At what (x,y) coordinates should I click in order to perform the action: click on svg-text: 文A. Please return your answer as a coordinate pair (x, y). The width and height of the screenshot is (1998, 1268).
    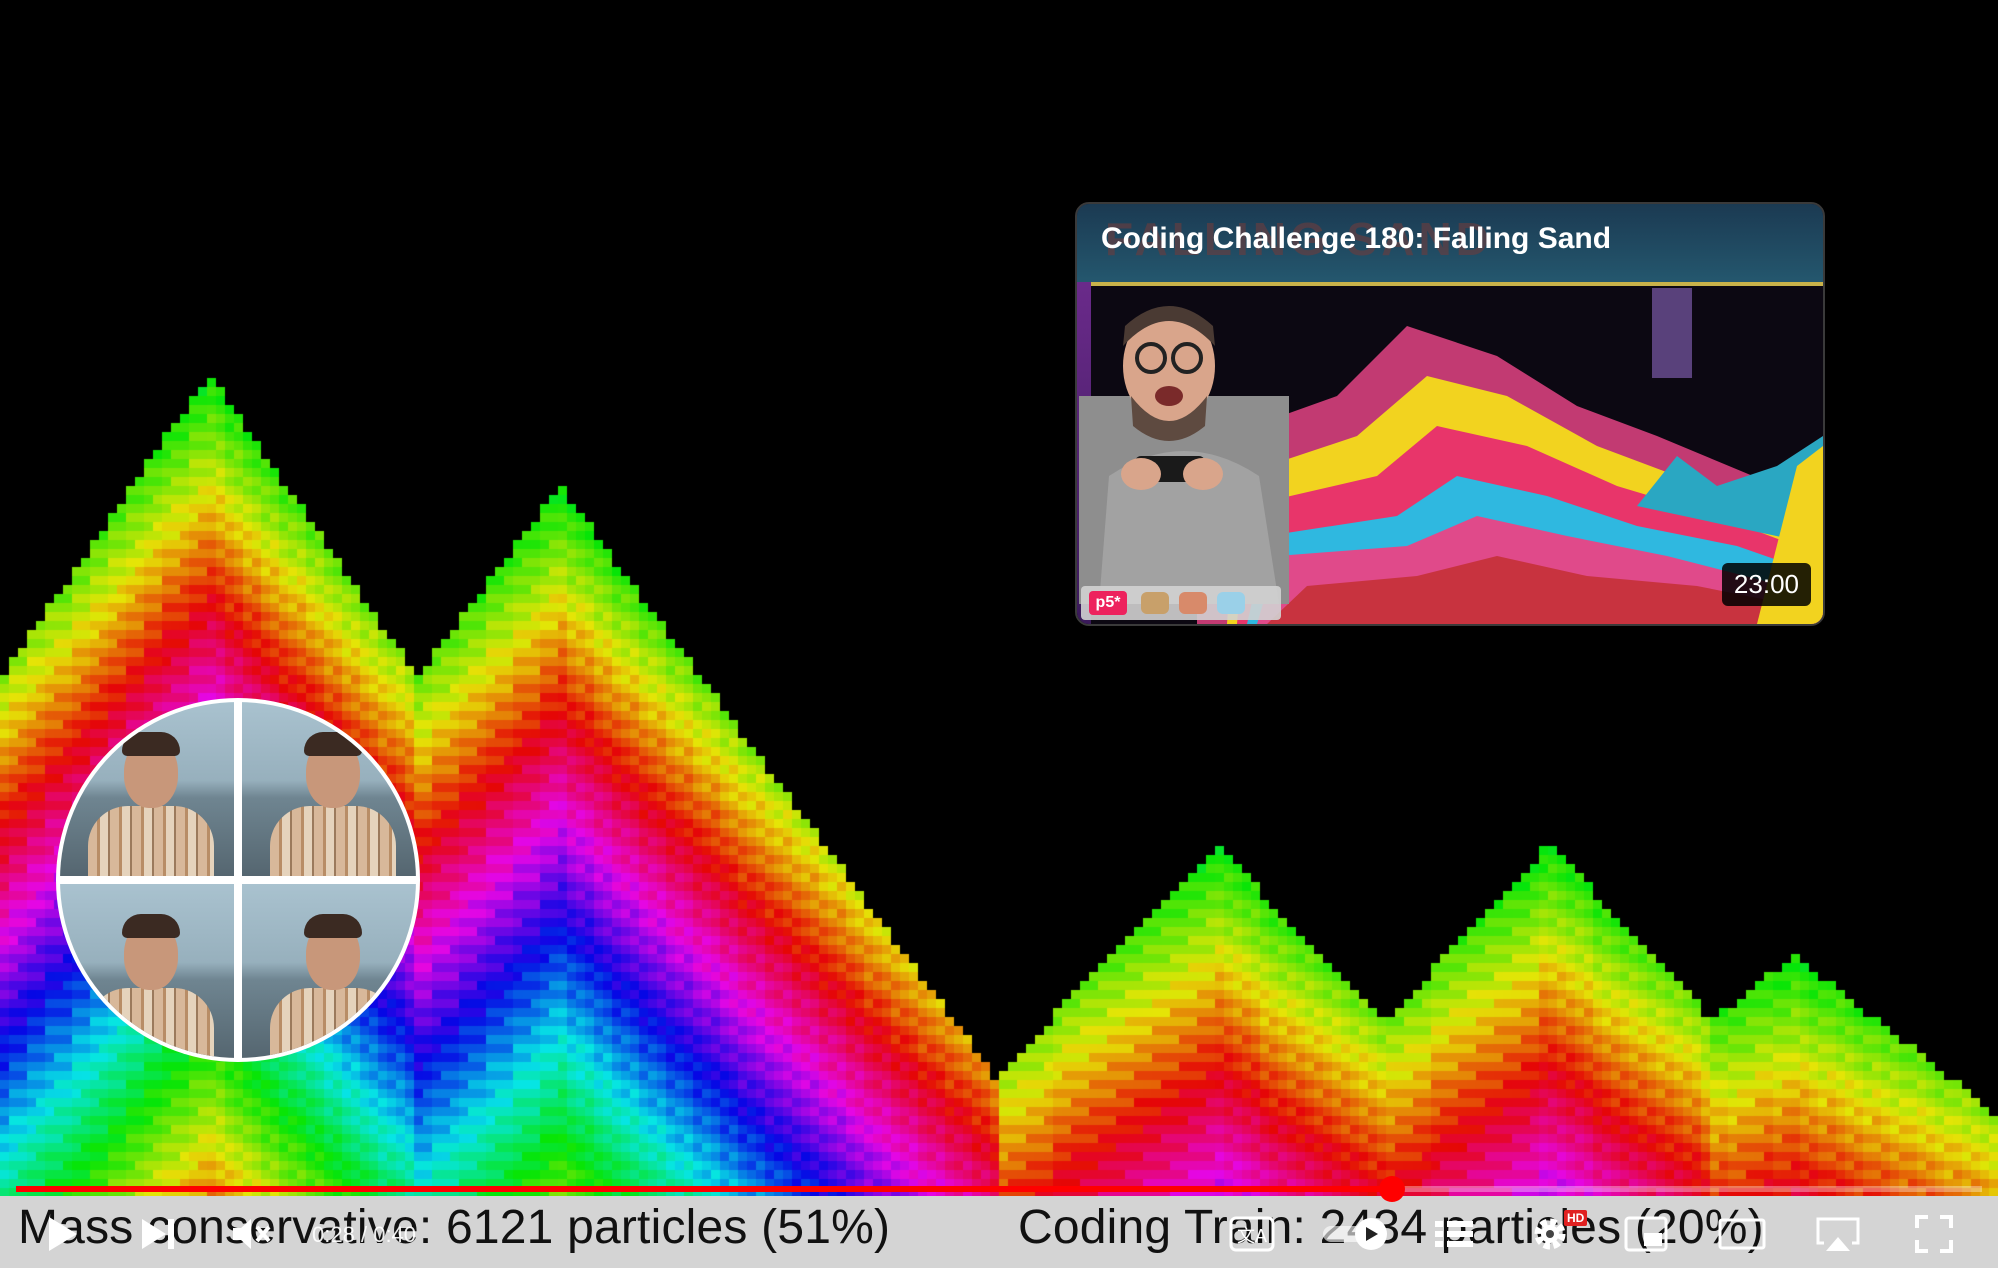
    Looking at the image, I should click on (1252, 1236).